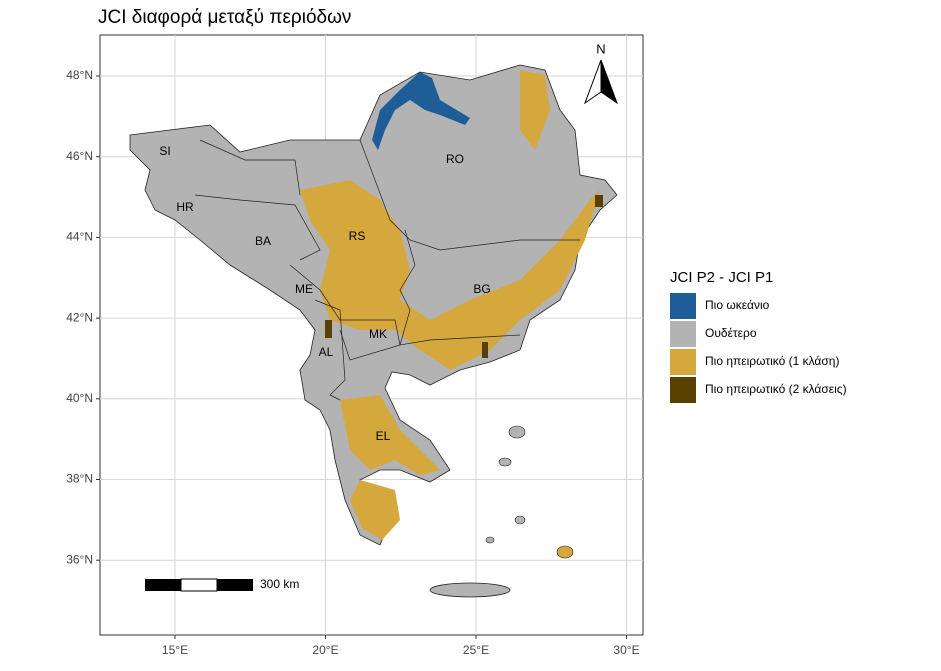 This screenshot has width=941, height=671. I want to click on y-tick-label: 44°N, so click(79, 237).